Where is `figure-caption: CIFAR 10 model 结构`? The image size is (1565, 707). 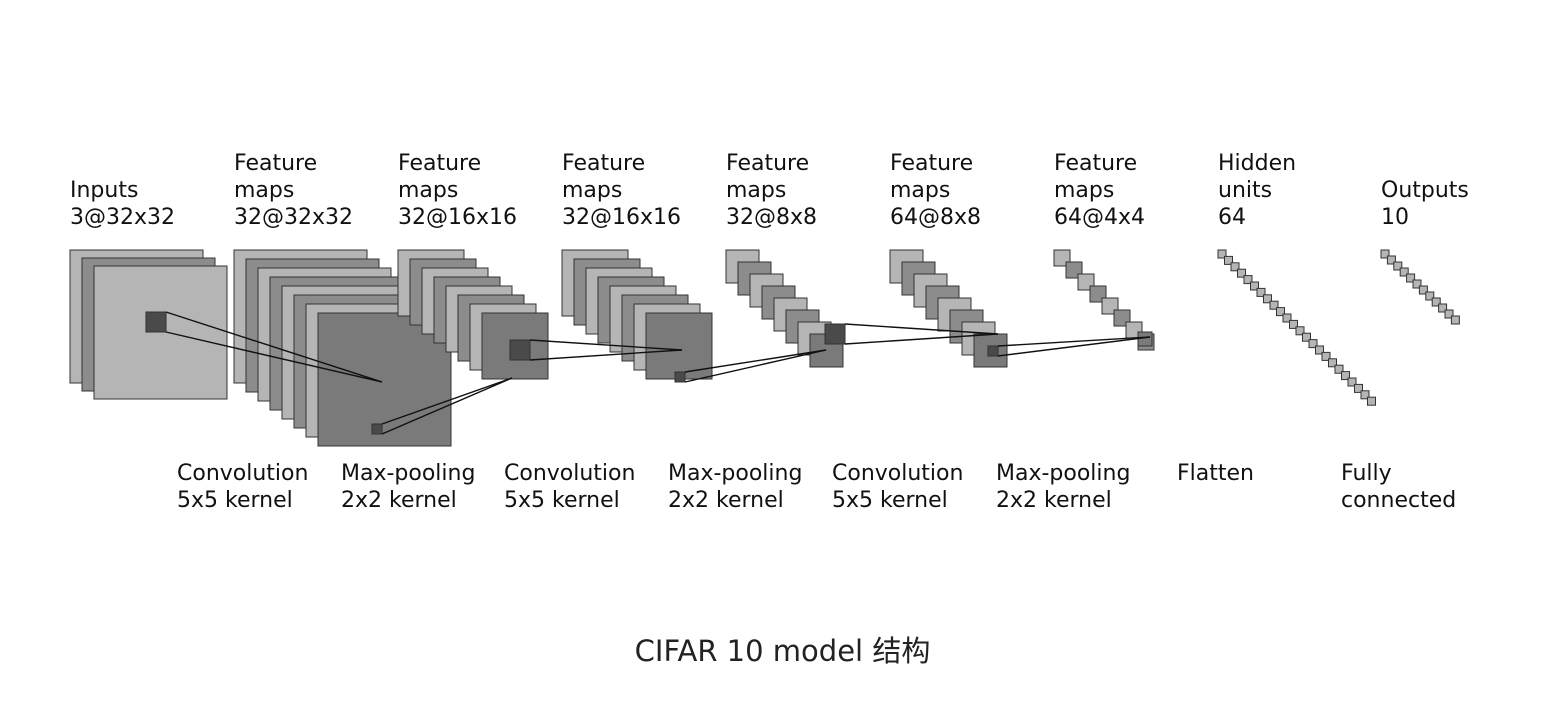 figure-caption: CIFAR 10 model 结构 is located at coordinates (782, 651).